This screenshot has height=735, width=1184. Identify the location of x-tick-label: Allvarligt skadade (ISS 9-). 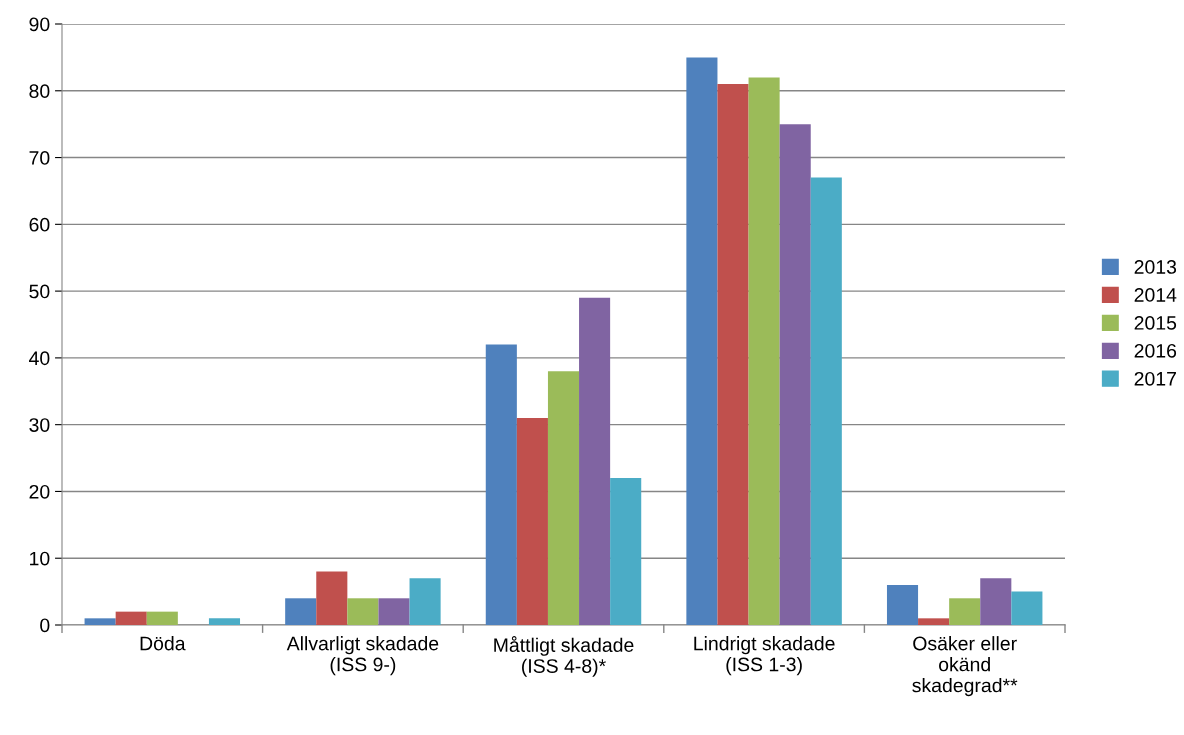
(362, 656).